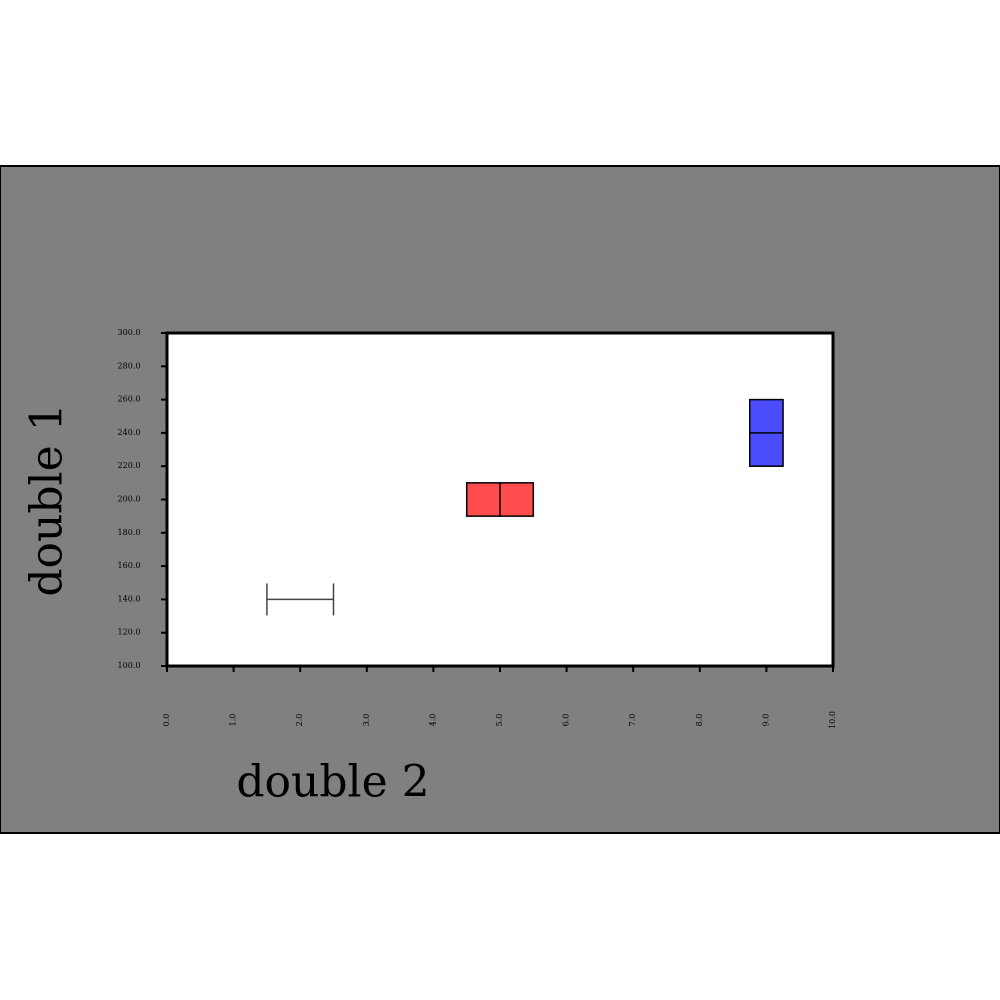 The image size is (1000, 1000). Describe the element at coordinates (129, 665) in the screenshot. I see `y-tick-label: 100.0` at that location.